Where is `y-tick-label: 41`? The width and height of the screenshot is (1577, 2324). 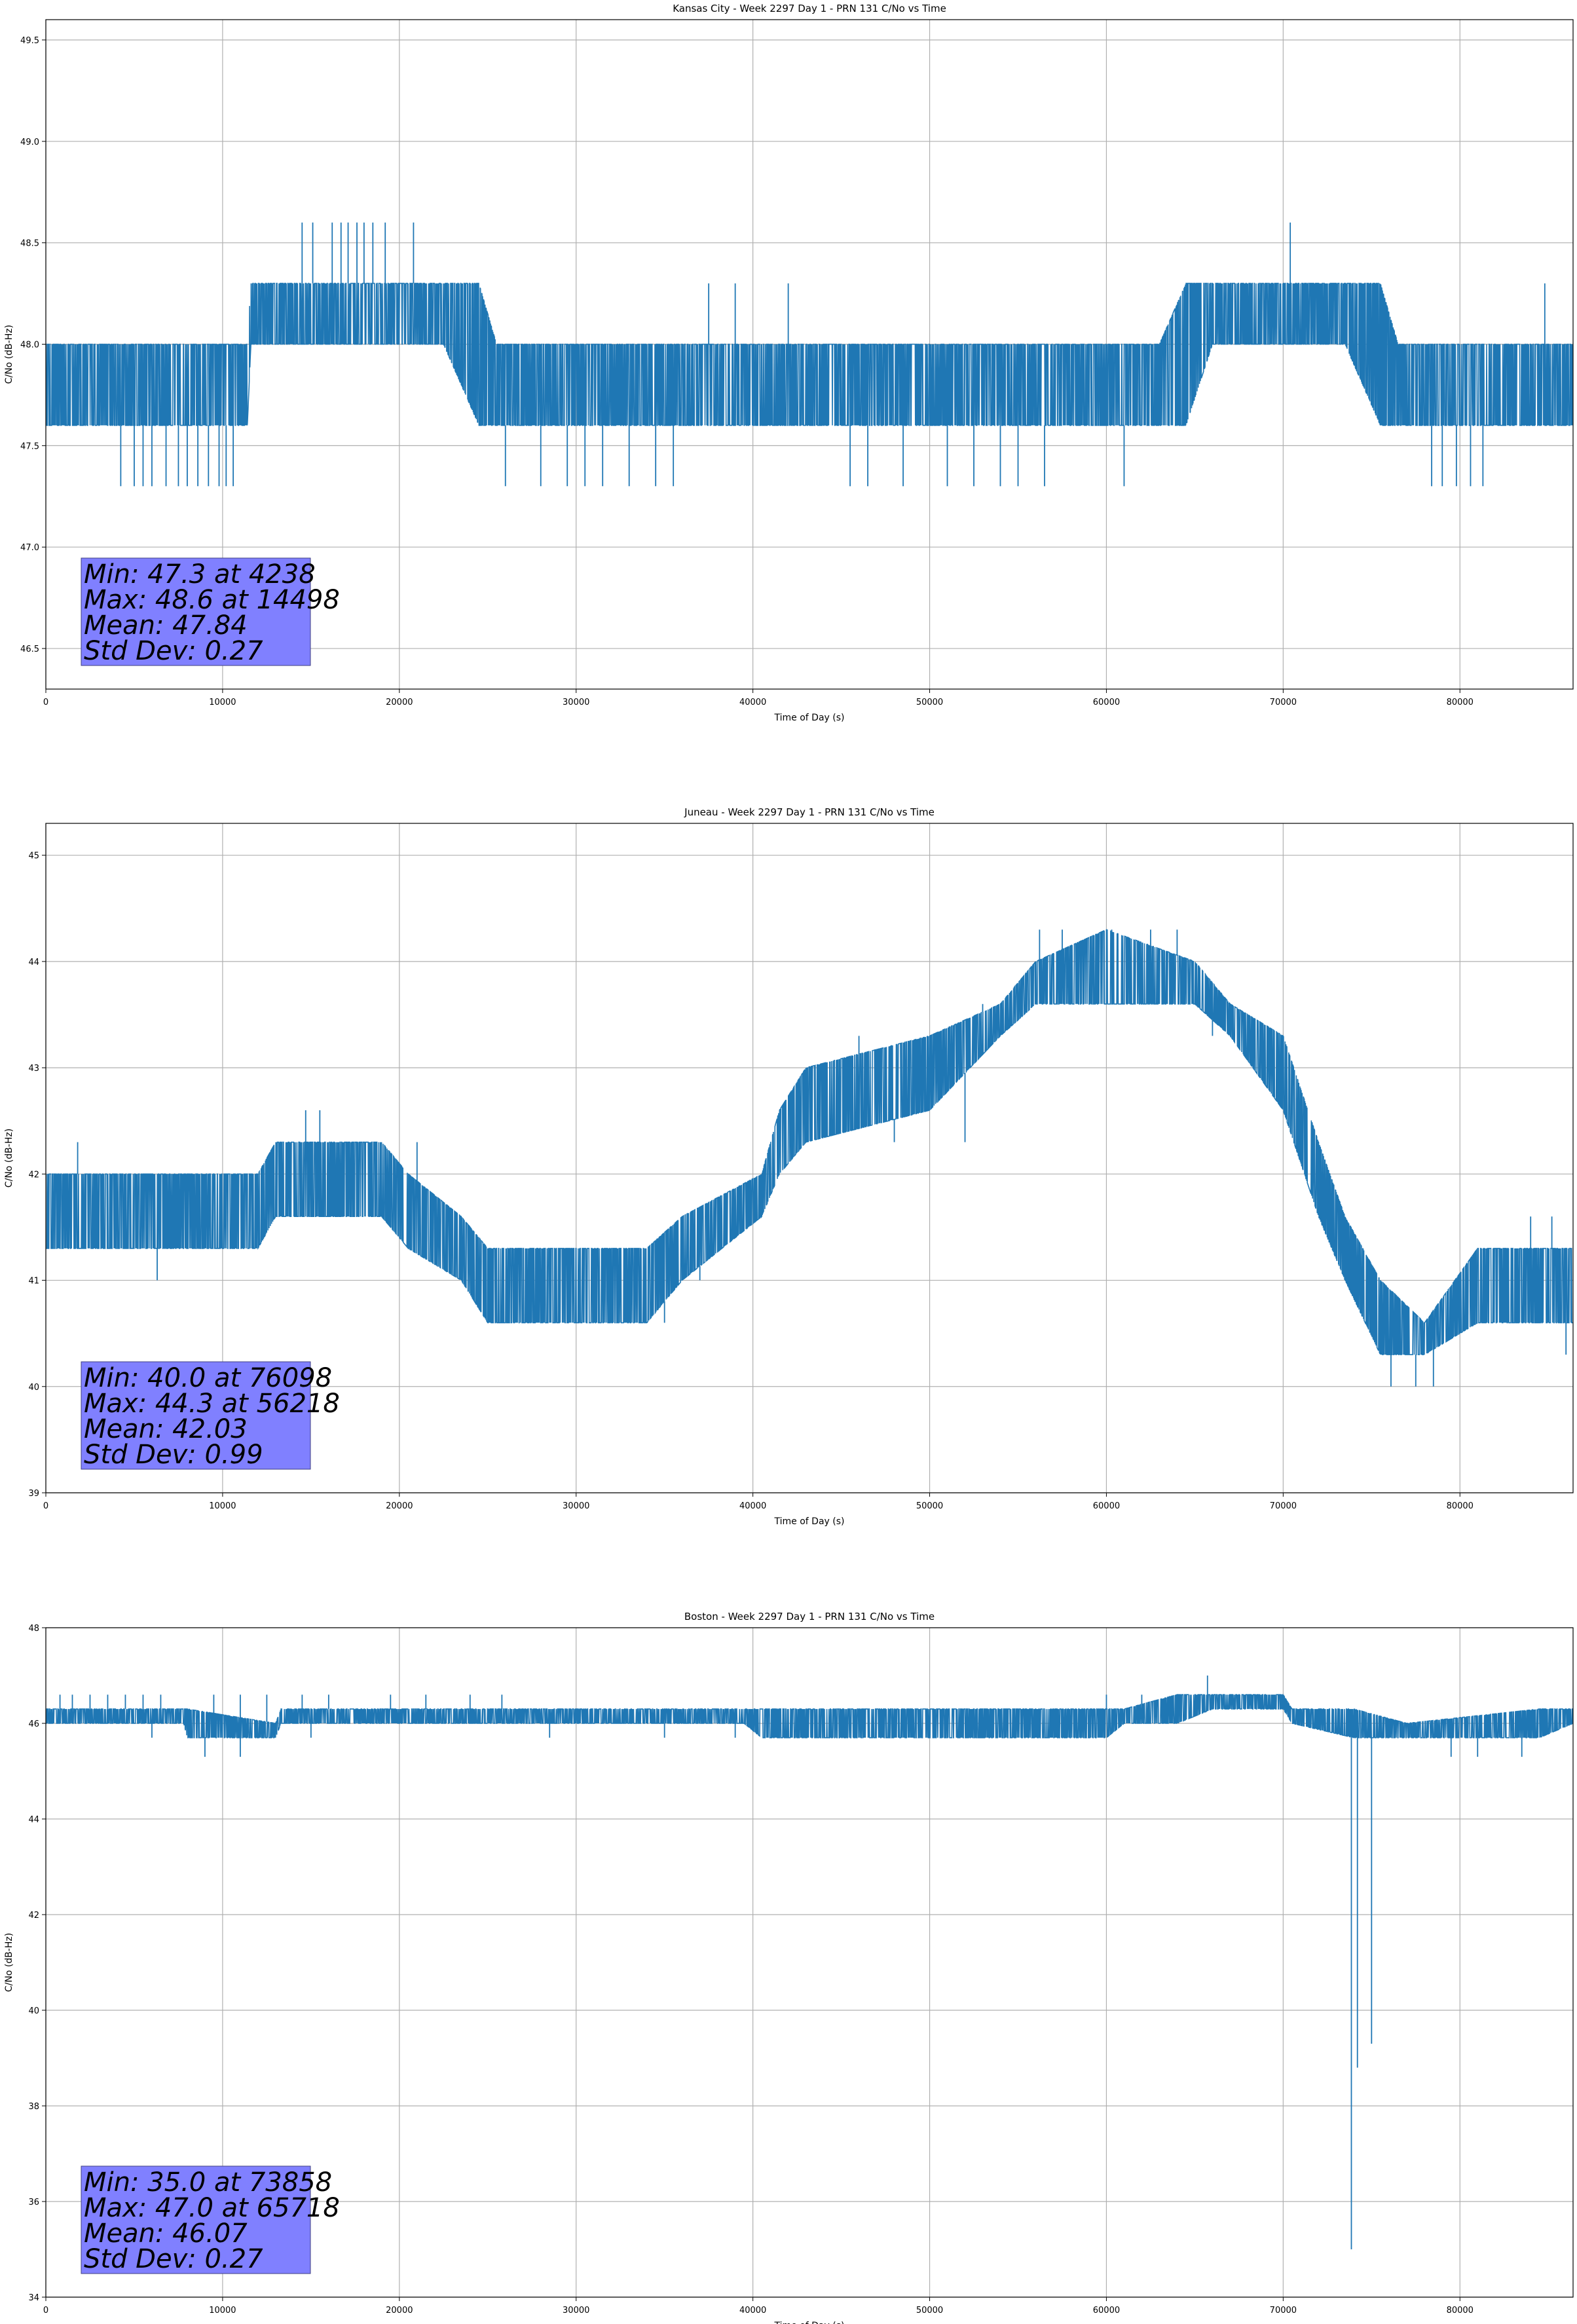 y-tick-label: 41 is located at coordinates (33, 1281).